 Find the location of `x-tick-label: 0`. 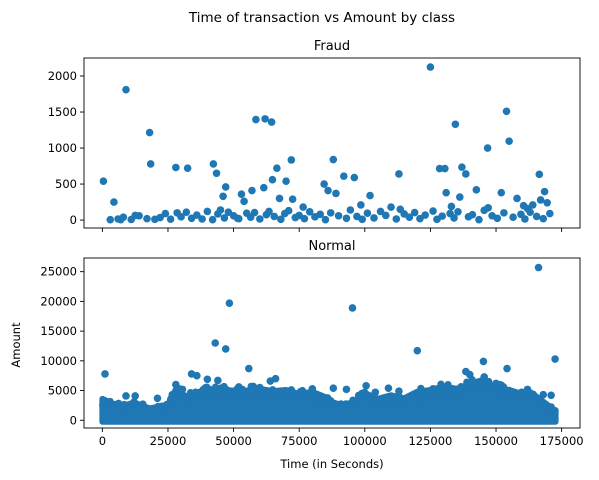

x-tick-label: 0 is located at coordinates (102, 441).